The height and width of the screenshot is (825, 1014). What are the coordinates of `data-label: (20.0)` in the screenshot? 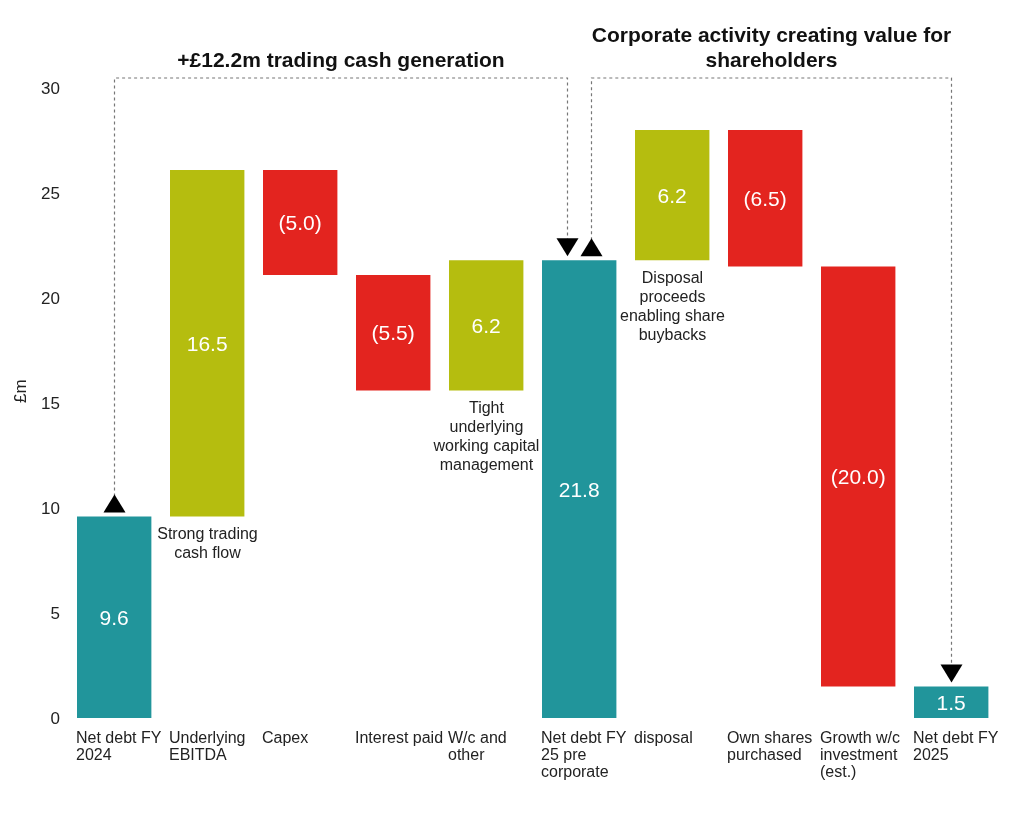 It's located at (858, 476).